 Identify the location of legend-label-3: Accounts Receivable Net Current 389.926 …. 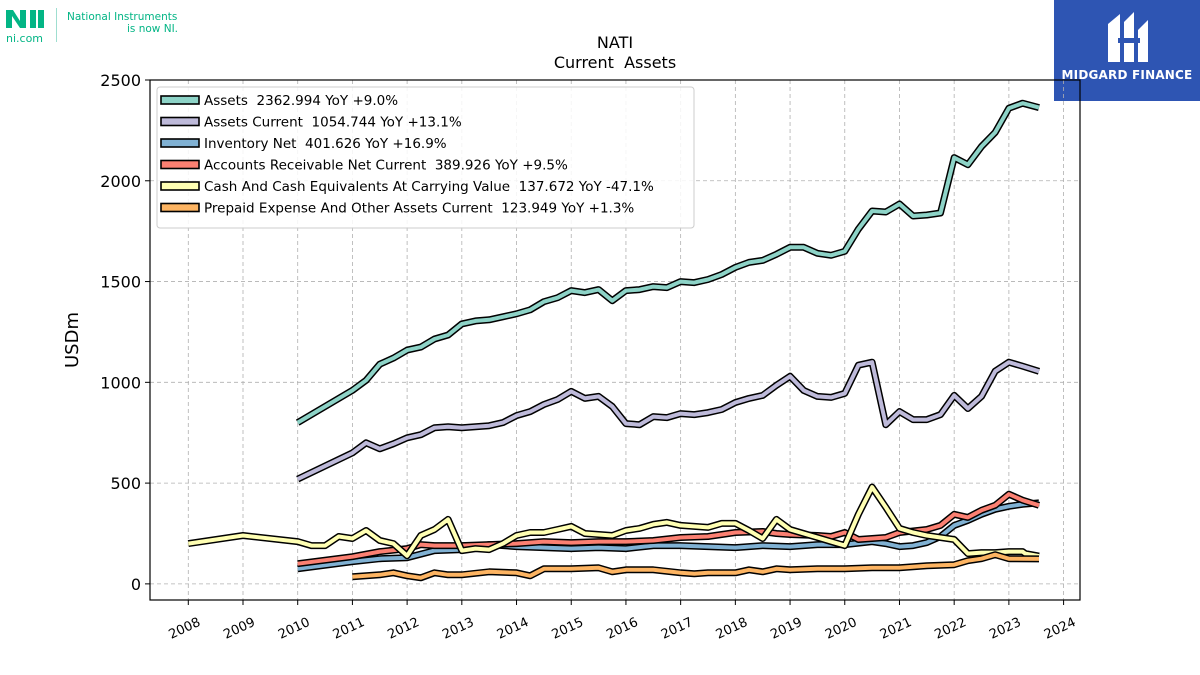
(386, 166).